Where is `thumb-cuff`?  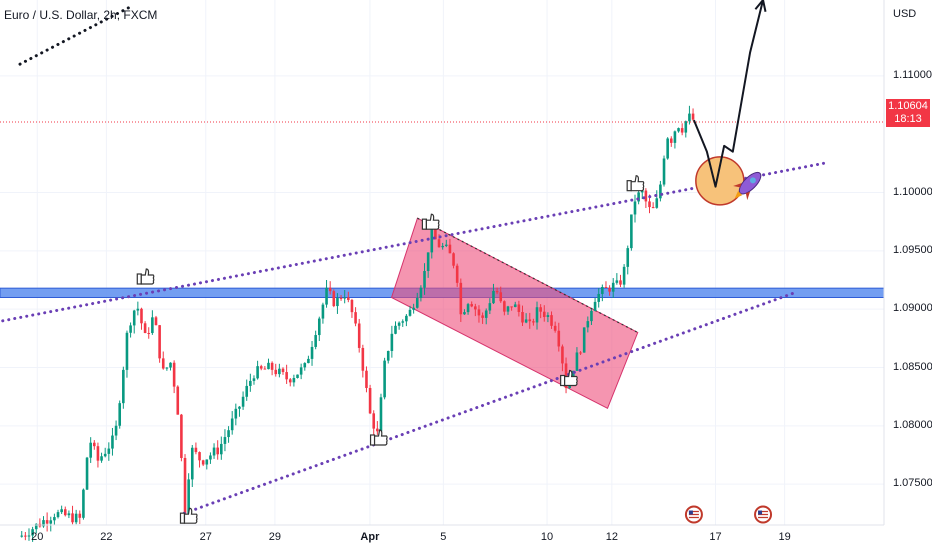 thumb-cuff is located at coordinates (182, 518).